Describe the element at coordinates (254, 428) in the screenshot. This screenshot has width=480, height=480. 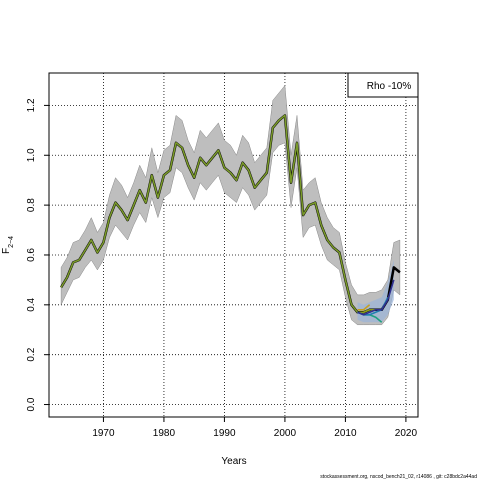
I see `x-axis: 1970 1980 1990 2000 2010 2020` at that location.